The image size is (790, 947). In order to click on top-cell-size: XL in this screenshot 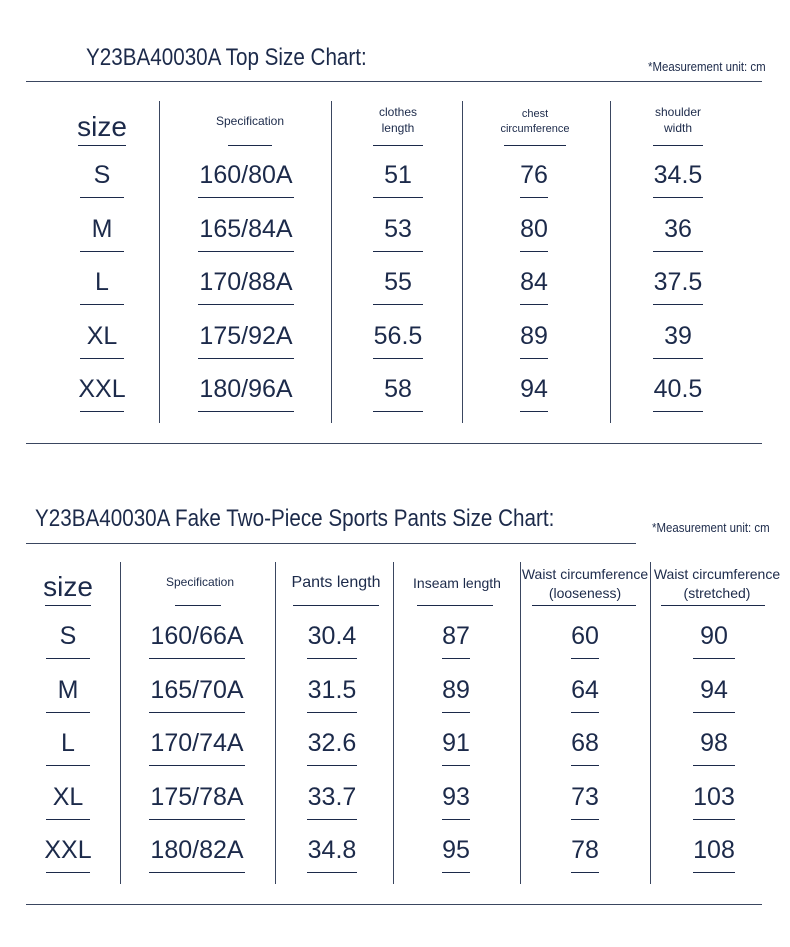, I will do `click(102, 335)`.